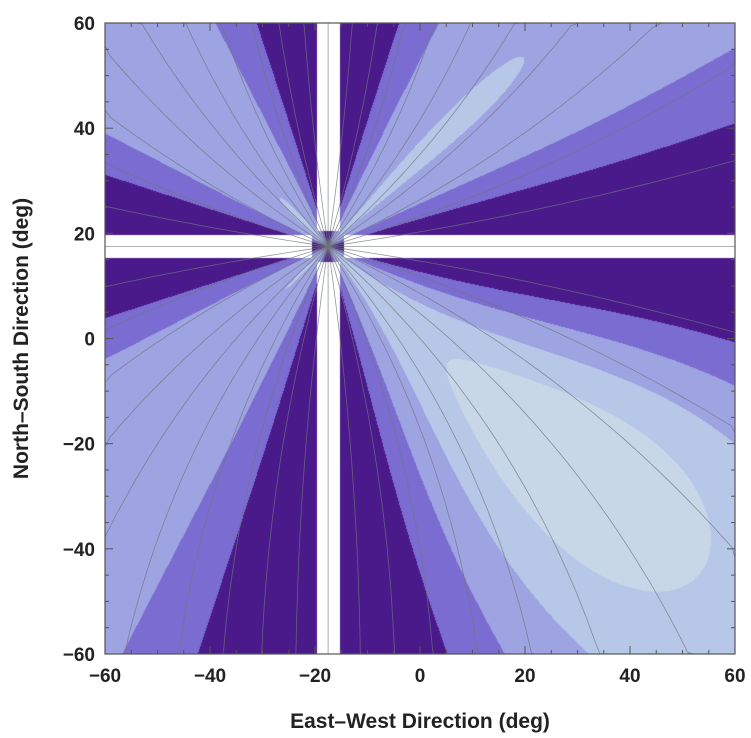 The image size is (751, 738). I want to click on x-tick-label: 0, so click(420, 676).